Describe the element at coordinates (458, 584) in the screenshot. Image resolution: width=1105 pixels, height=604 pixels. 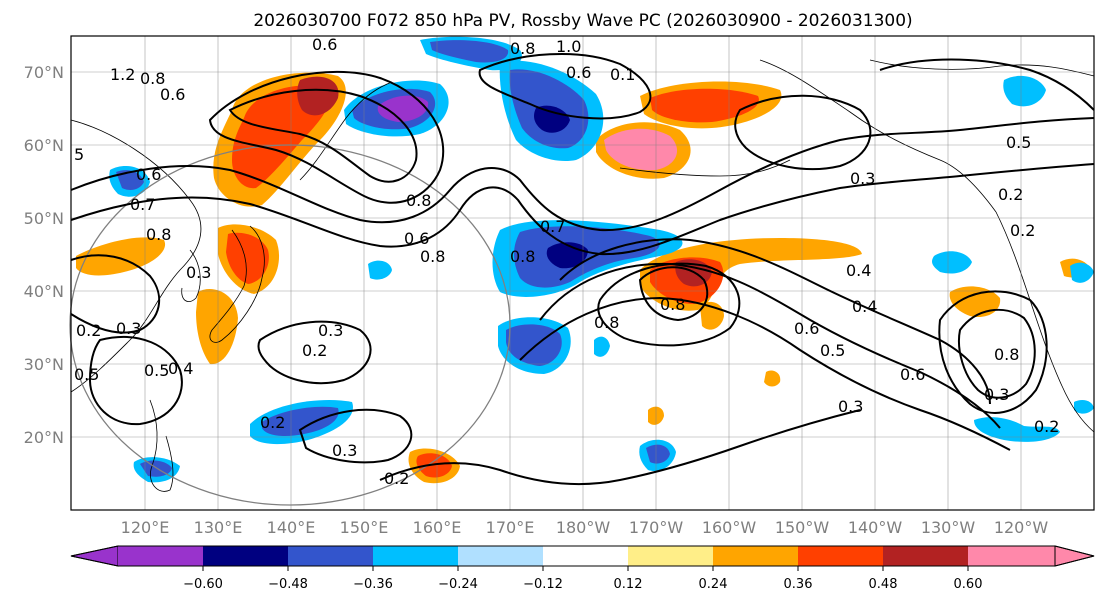
I see `colorbar-tick-label: −0.24` at that location.